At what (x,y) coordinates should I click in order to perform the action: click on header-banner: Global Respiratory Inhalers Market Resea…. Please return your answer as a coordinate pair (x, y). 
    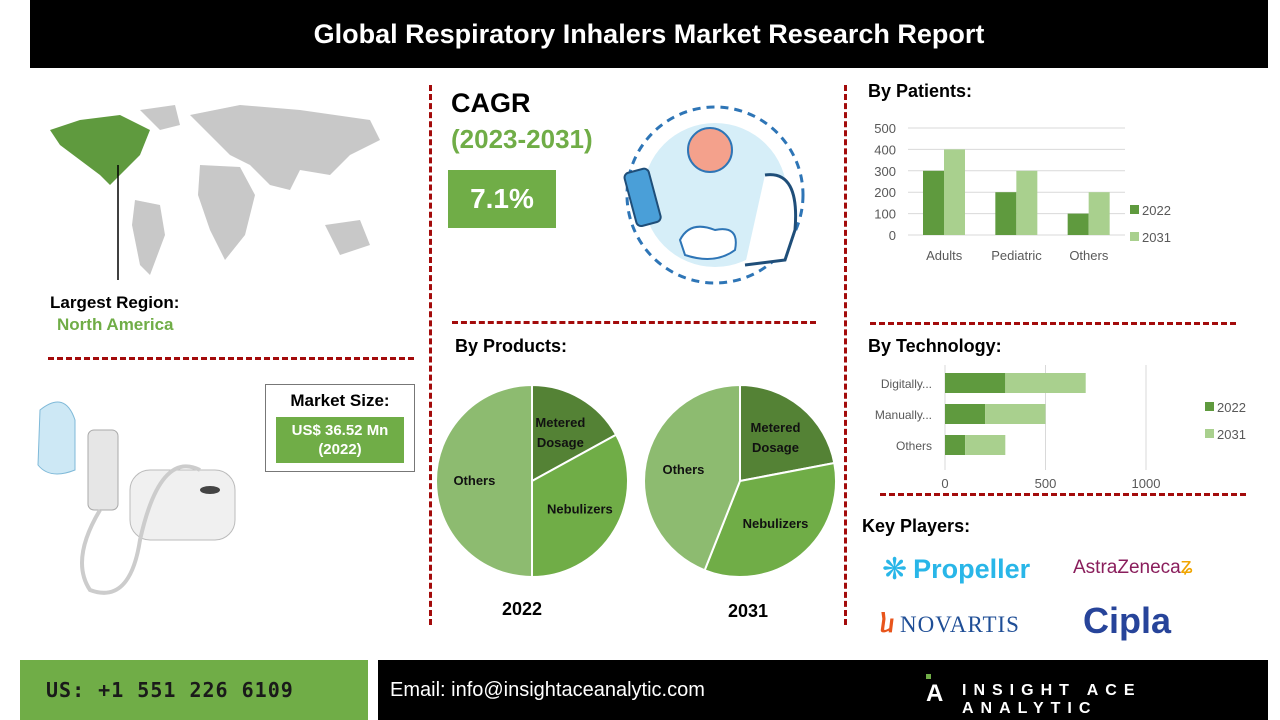
    Looking at the image, I should click on (649, 34).